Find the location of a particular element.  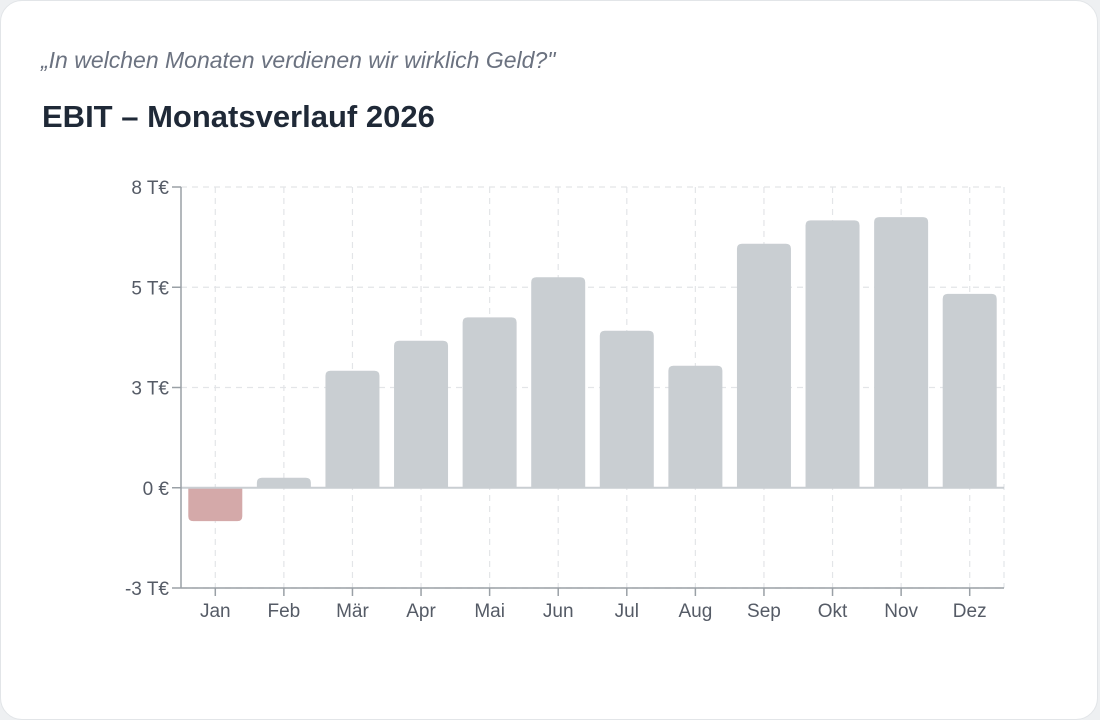

bar-mär is located at coordinates (352, 429).